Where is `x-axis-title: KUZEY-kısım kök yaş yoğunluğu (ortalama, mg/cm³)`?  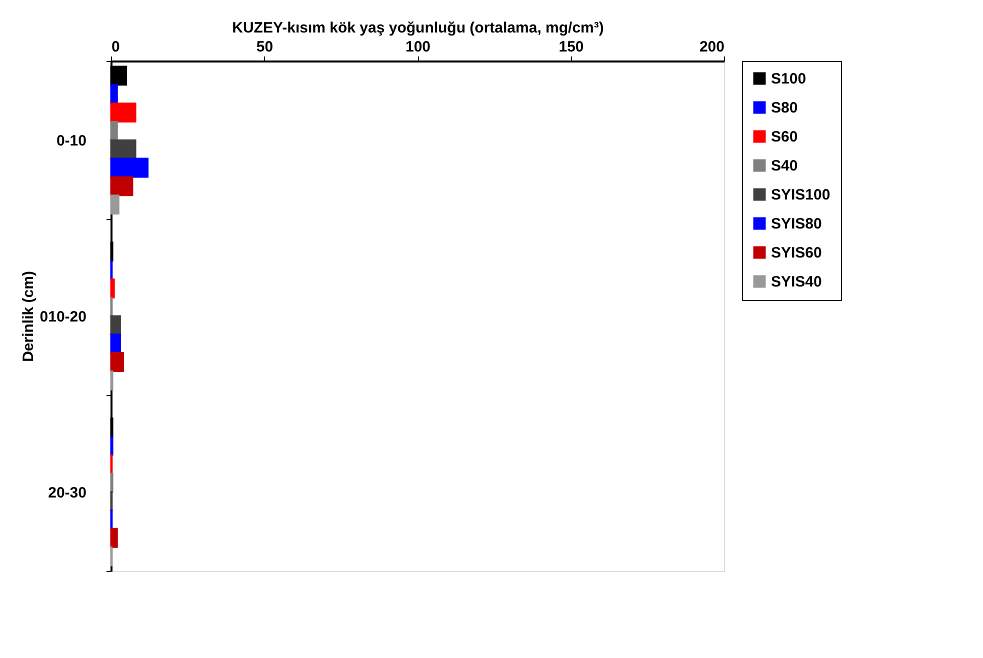
x-axis-title: KUZEY-kısım kök yaş yoğunluğu (ortalama, mg/cm³) is located at coordinates (418, 28).